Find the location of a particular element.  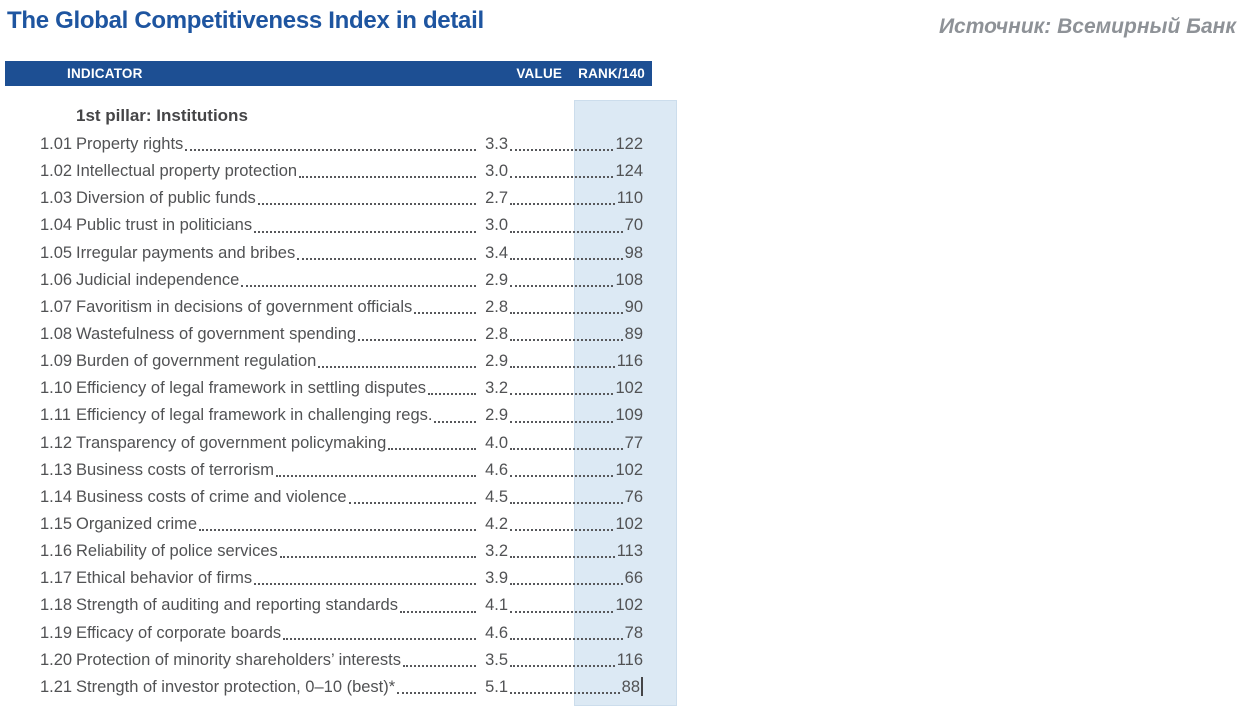

table-row: 1.19 Efficacy of corporate boards 4.6 78 is located at coordinates (328, 633).